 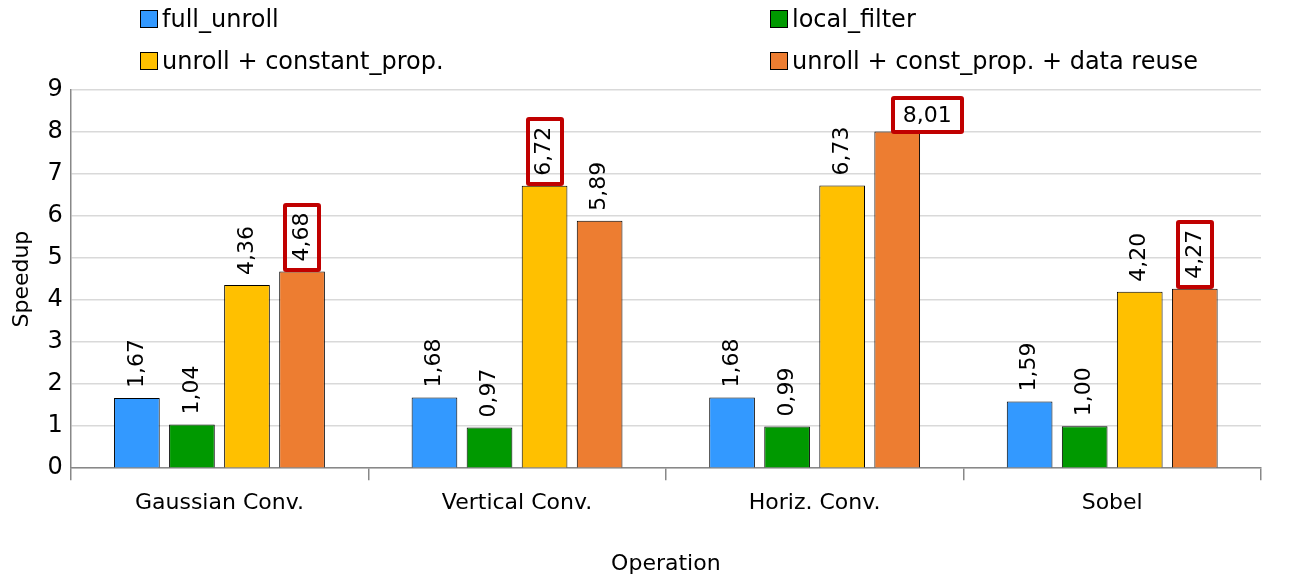 What do you see at coordinates (814, 502) in the screenshot?
I see `x-tick-label: Horiz. Conv.` at bounding box center [814, 502].